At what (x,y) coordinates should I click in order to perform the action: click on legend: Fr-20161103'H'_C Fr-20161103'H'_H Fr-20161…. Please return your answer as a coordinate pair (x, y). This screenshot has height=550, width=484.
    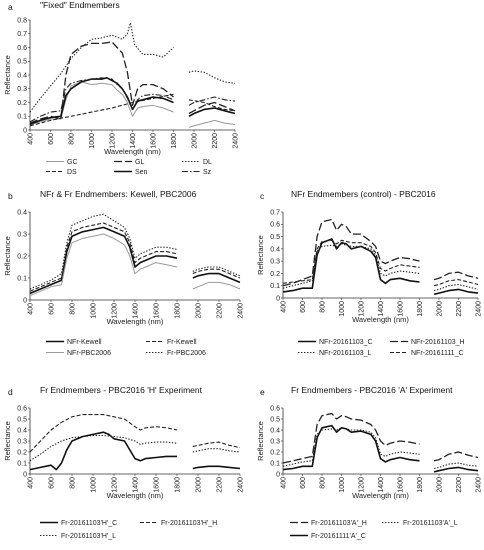
    Looking at the image, I should click on (128, 530).